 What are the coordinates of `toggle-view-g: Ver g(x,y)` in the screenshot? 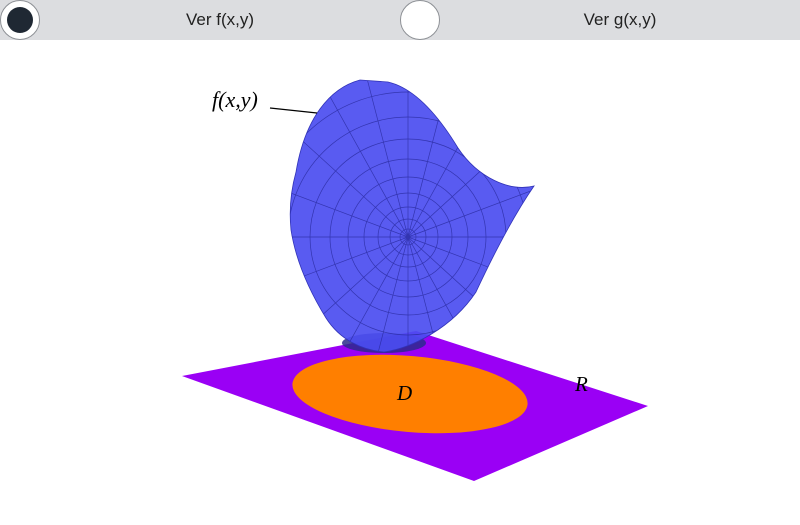 It's located at (600, 20).